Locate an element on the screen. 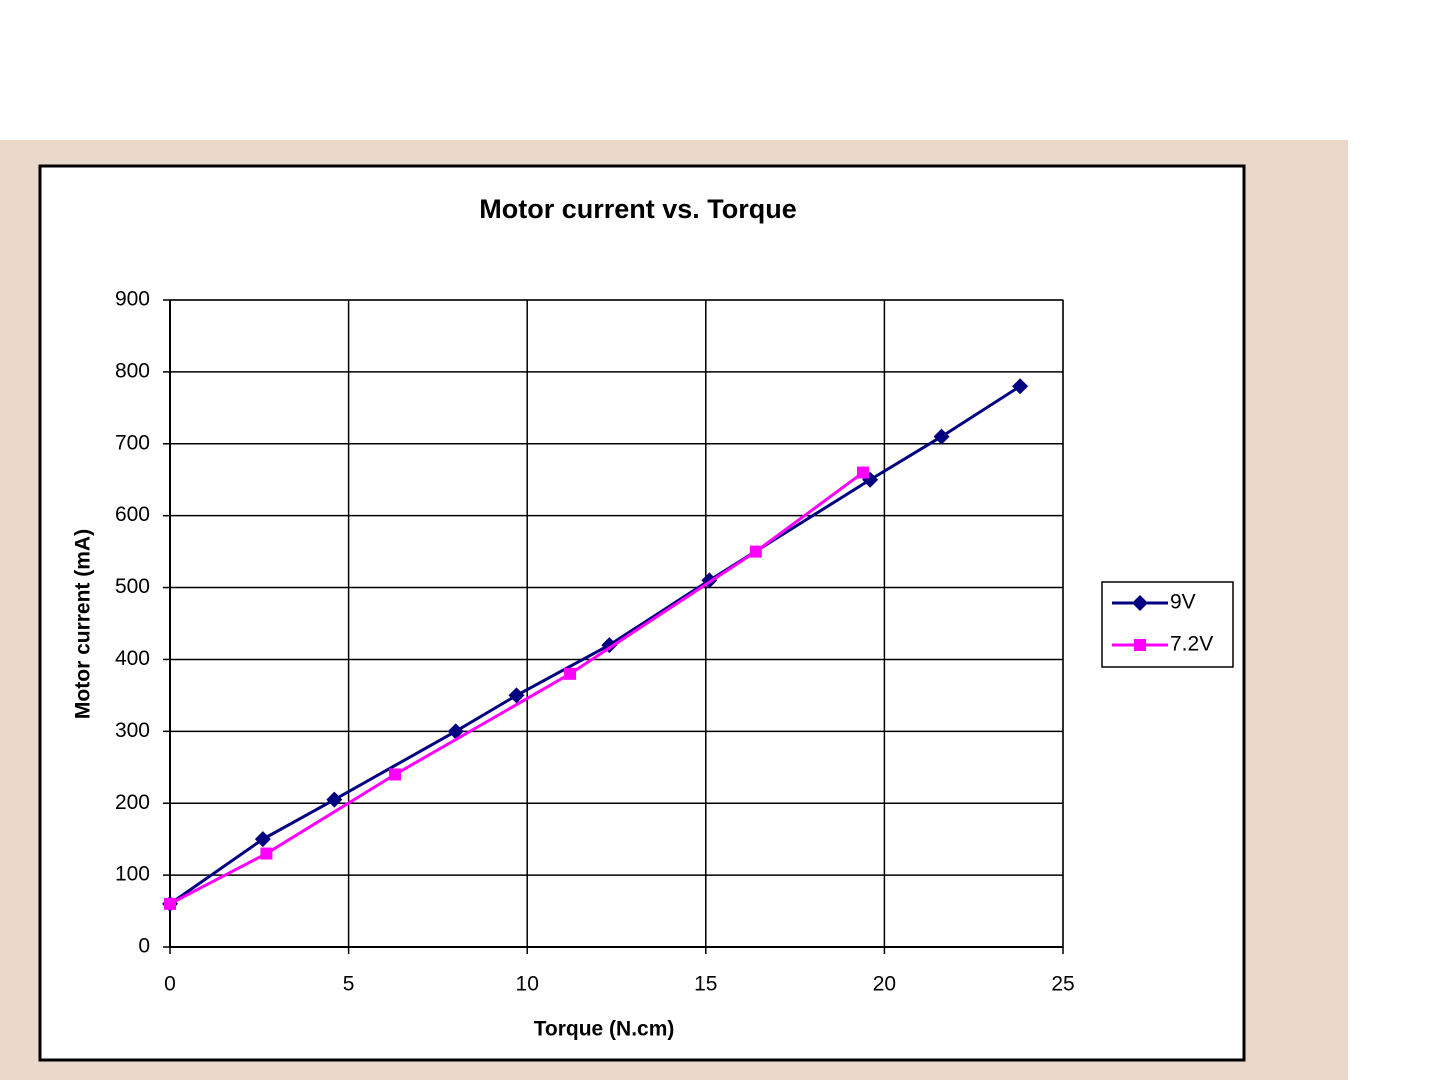 This screenshot has width=1440, height=1085. x-tick-label: 10 is located at coordinates (527, 984).